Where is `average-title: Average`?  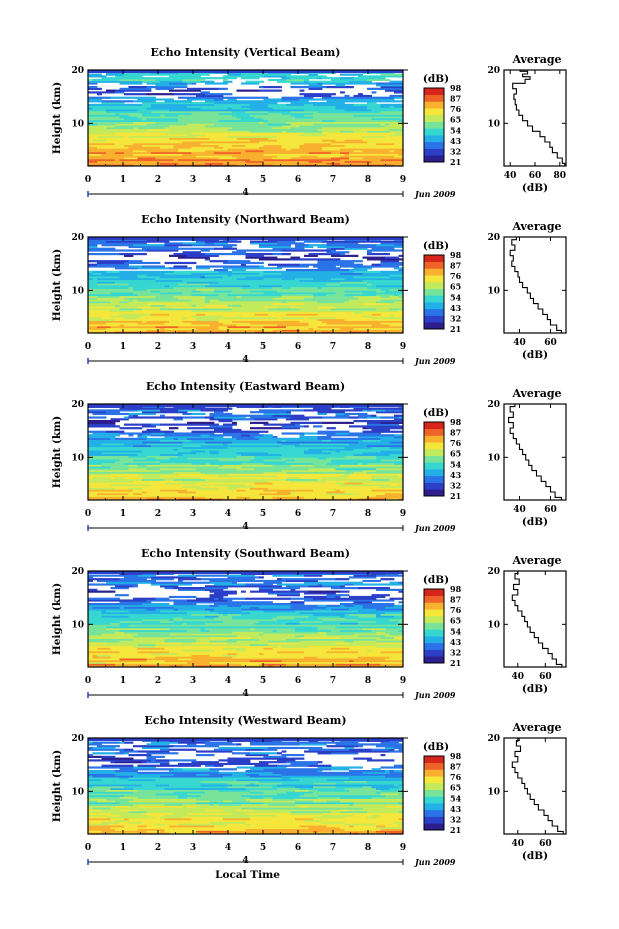 average-title: Average is located at coordinates (536, 59).